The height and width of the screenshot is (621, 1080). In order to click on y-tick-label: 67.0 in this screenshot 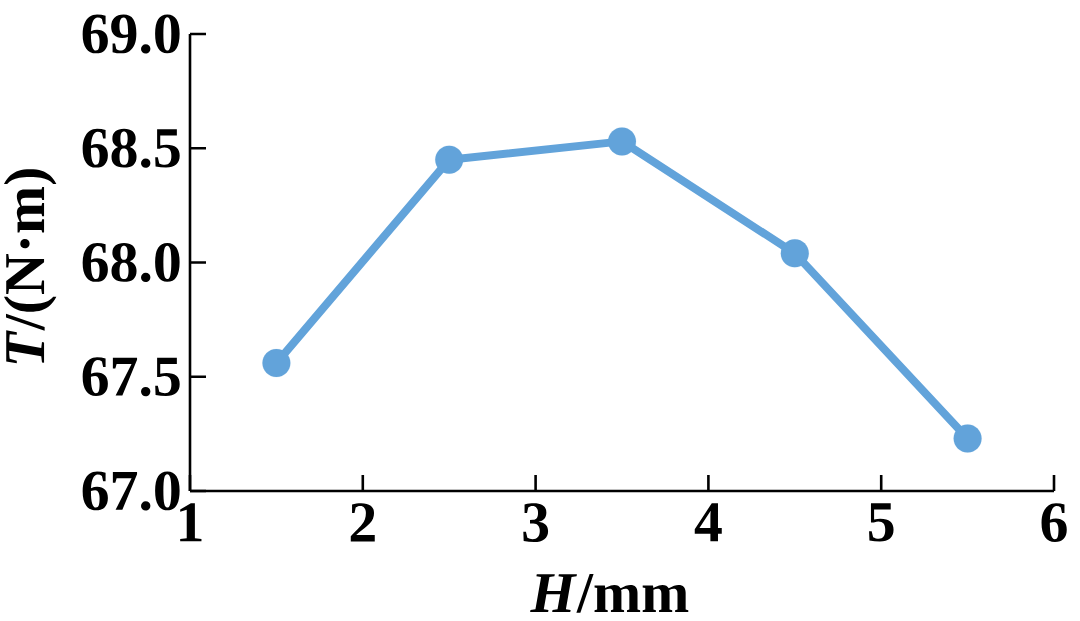, I will do `click(131, 491)`.